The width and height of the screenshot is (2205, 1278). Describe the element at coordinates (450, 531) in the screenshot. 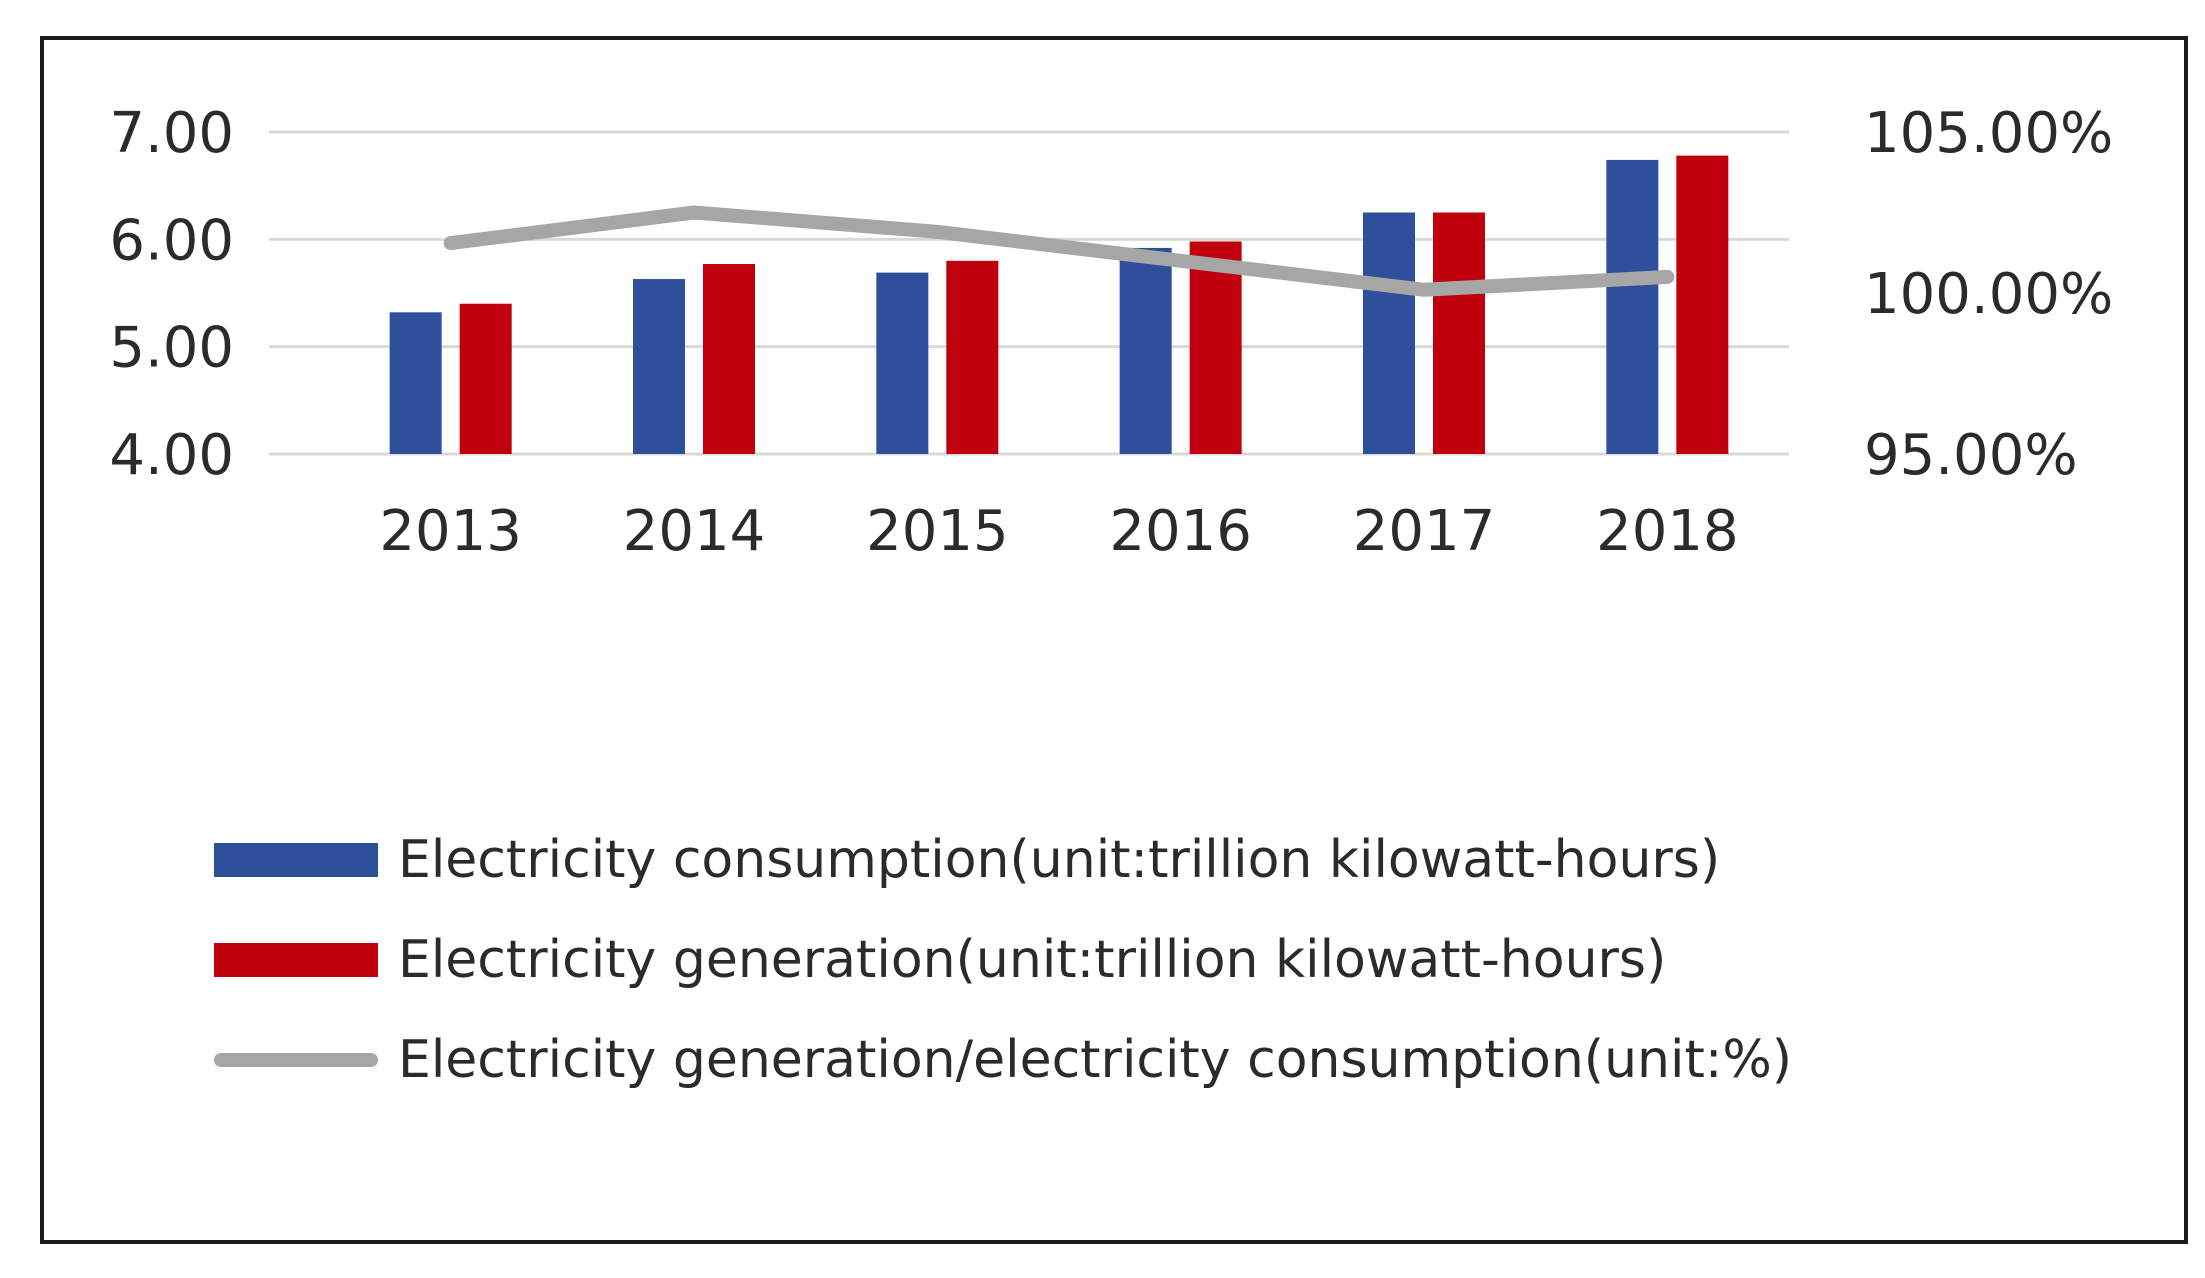

I see `x-tick-label: 2013` at that location.